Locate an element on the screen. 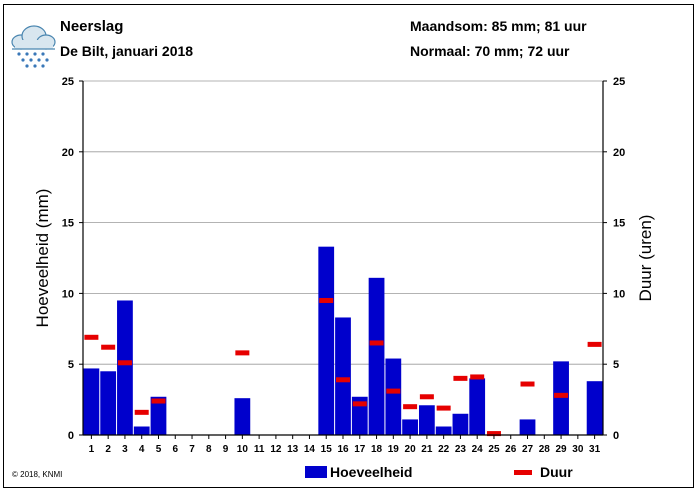  x-tick-label: 30 is located at coordinates (578, 449).